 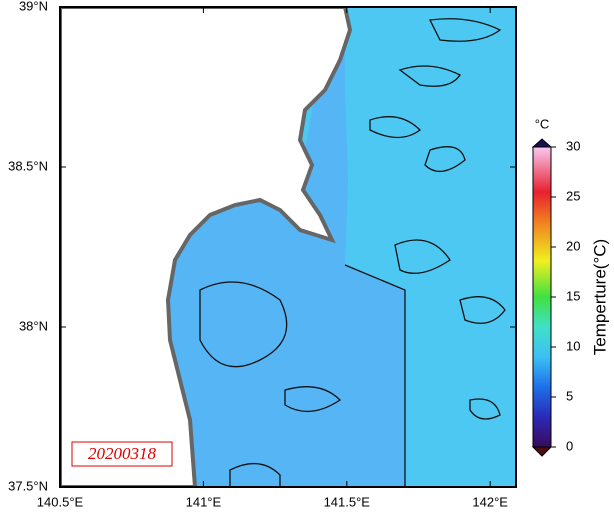 I want to click on y-tick-label: 37.5°N, so click(x=28, y=485).